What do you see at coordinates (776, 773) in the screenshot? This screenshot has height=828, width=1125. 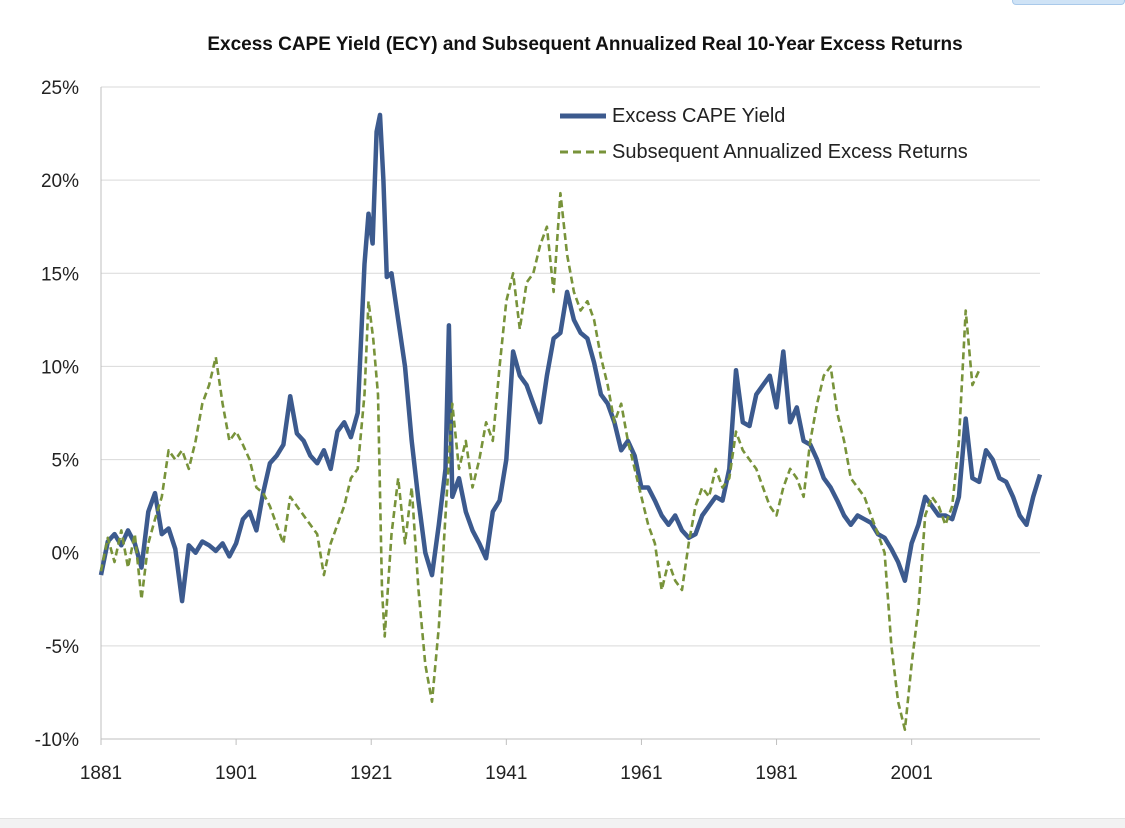 I see `x-tick-label: 1981` at bounding box center [776, 773].